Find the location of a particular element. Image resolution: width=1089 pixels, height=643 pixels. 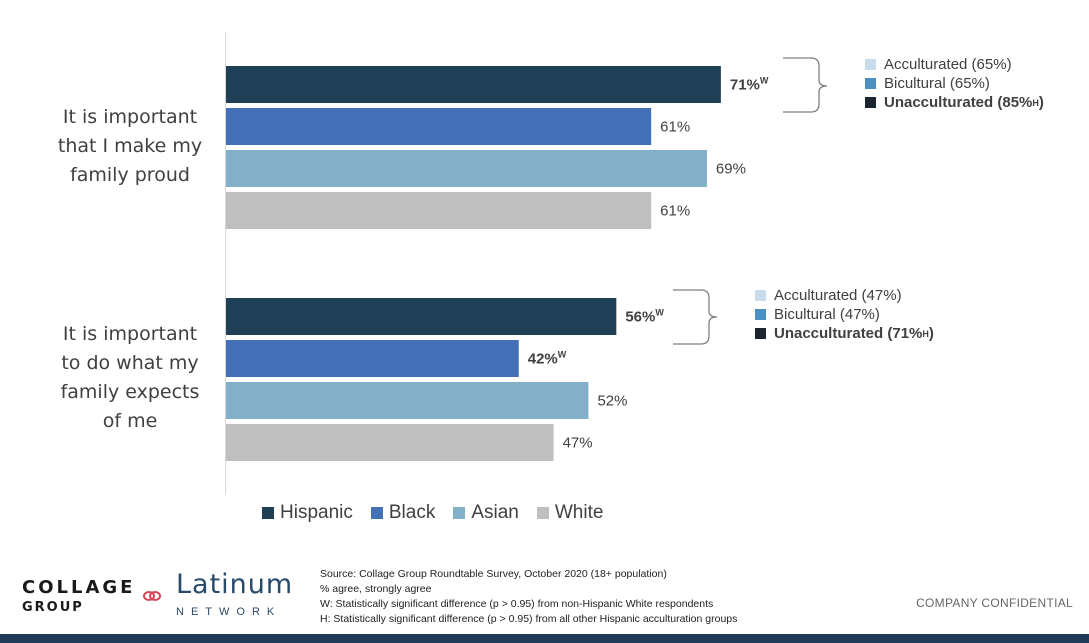

latinum-logo-line2: NETWORK is located at coordinates (229, 612).